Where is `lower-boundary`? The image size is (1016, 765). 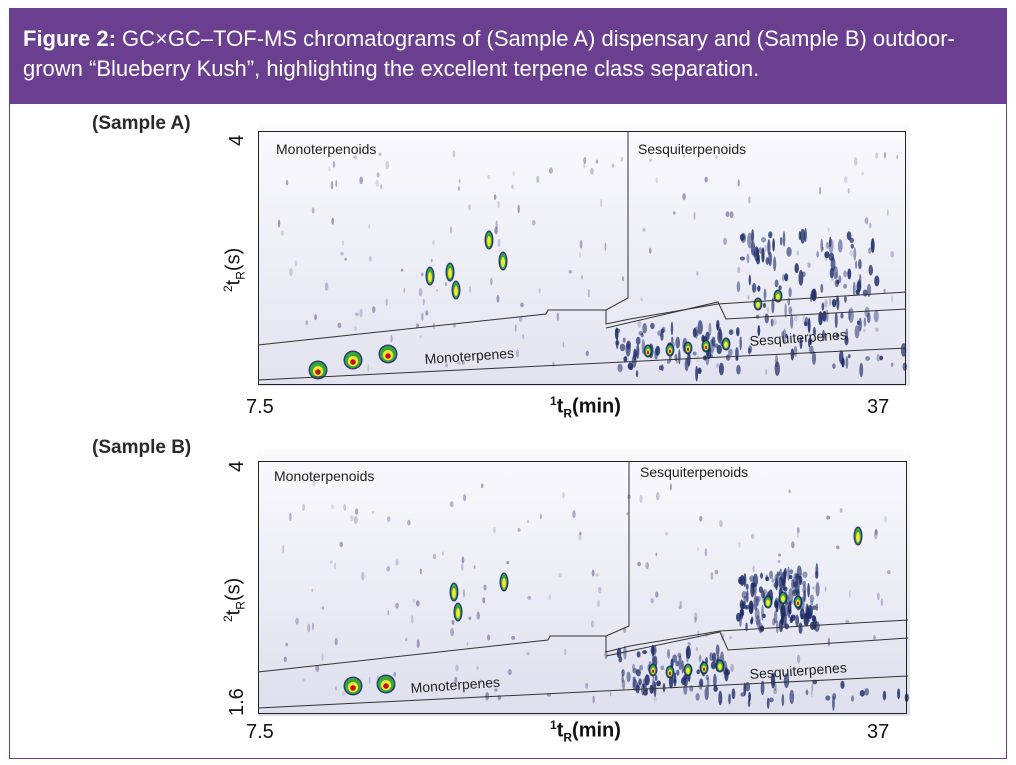 lower-boundary is located at coordinates (583, 692).